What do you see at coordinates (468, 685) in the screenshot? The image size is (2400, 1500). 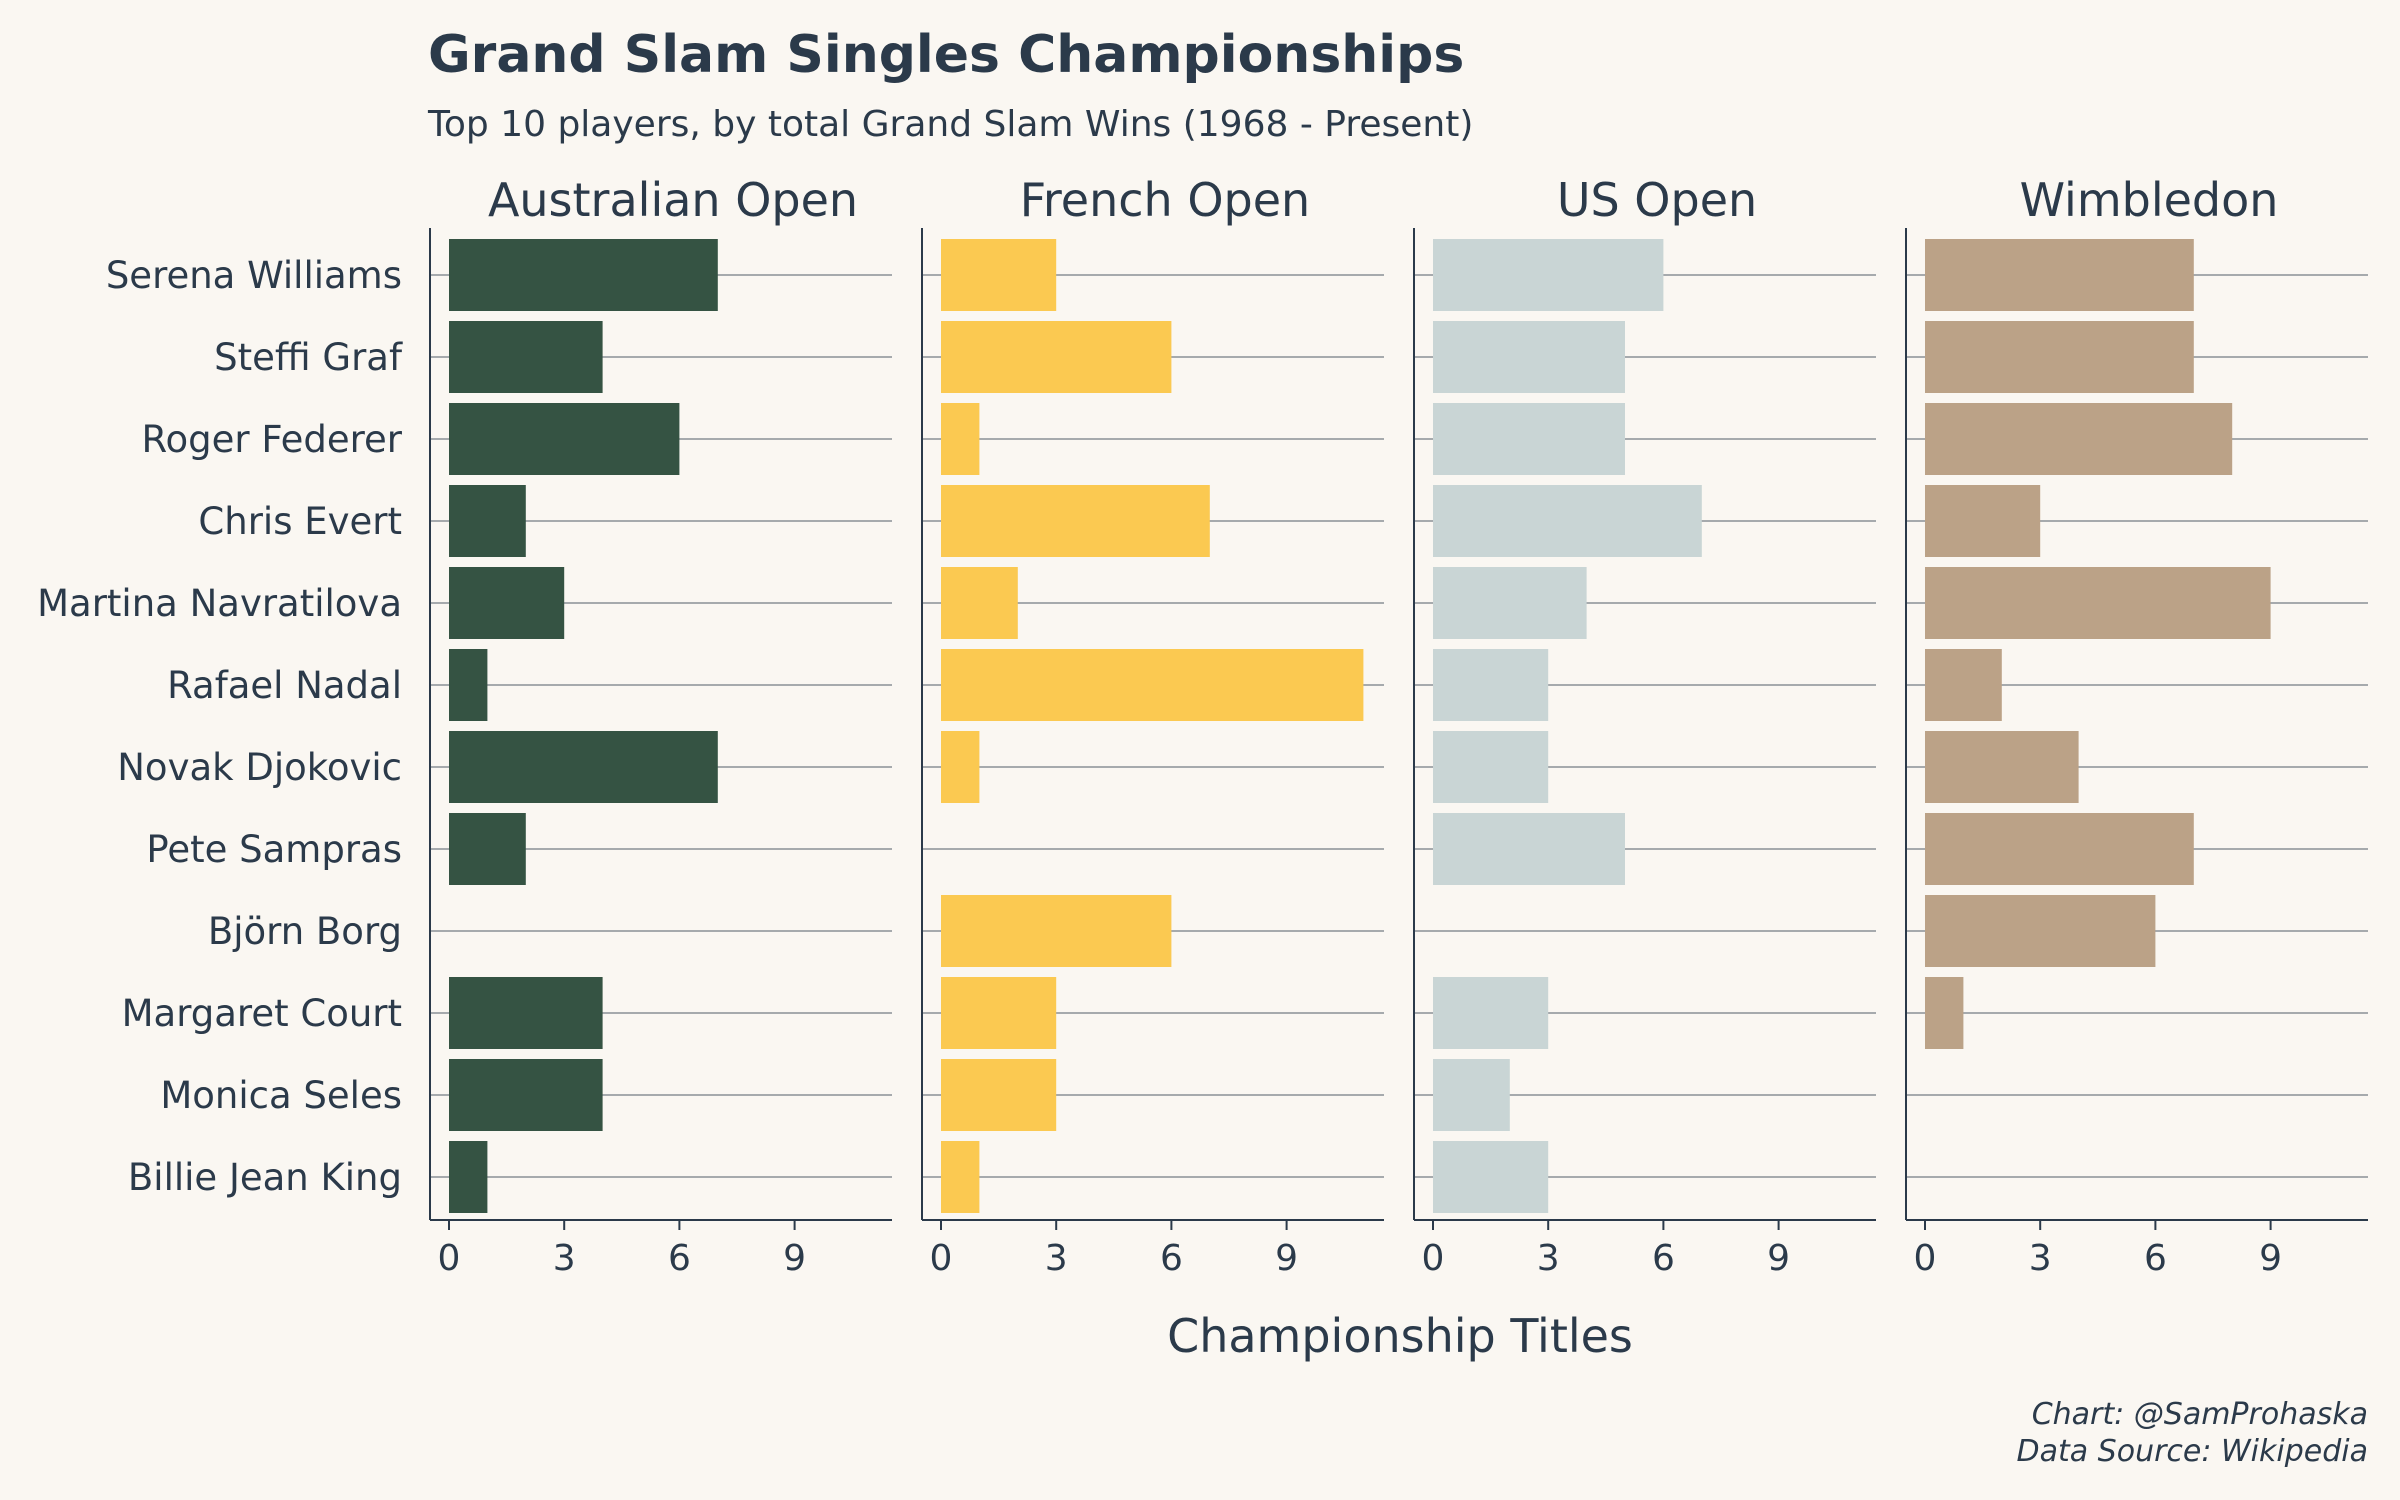 I see `bar-australian-open-rafael-nadal` at bounding box center [468, 685].